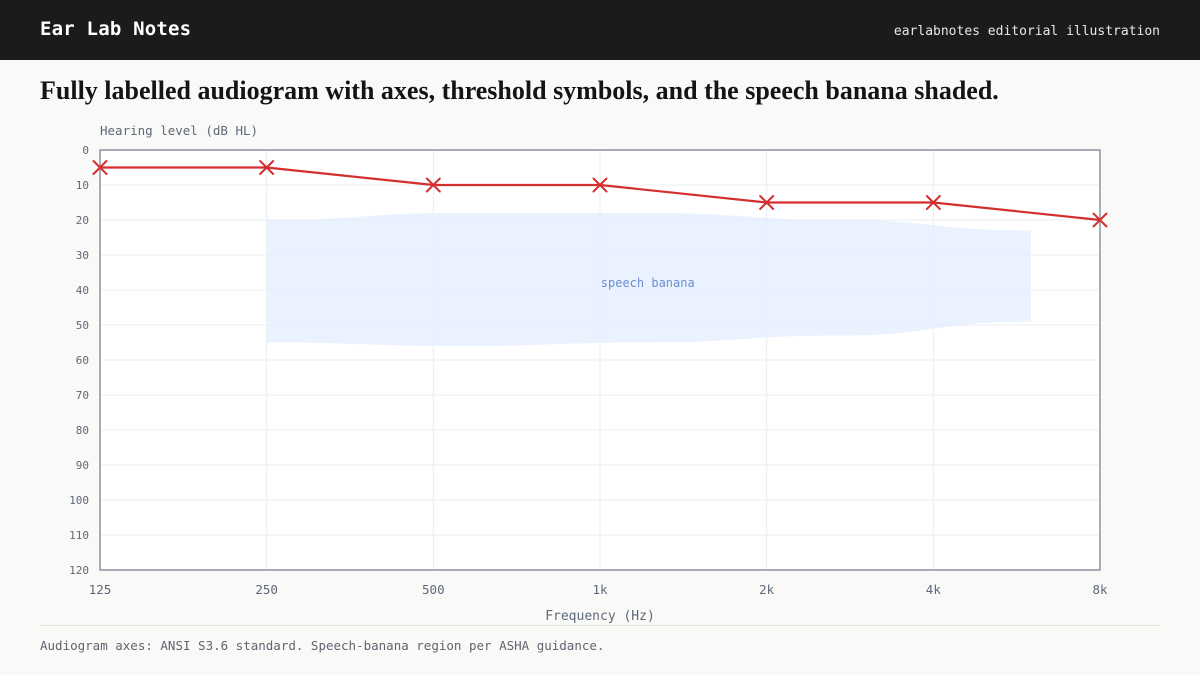 This screenshot has width=1200, height=675. Describe the element at coordinates (100, 589) in the screenshot. I see `x-tick-label: 125` at that location.